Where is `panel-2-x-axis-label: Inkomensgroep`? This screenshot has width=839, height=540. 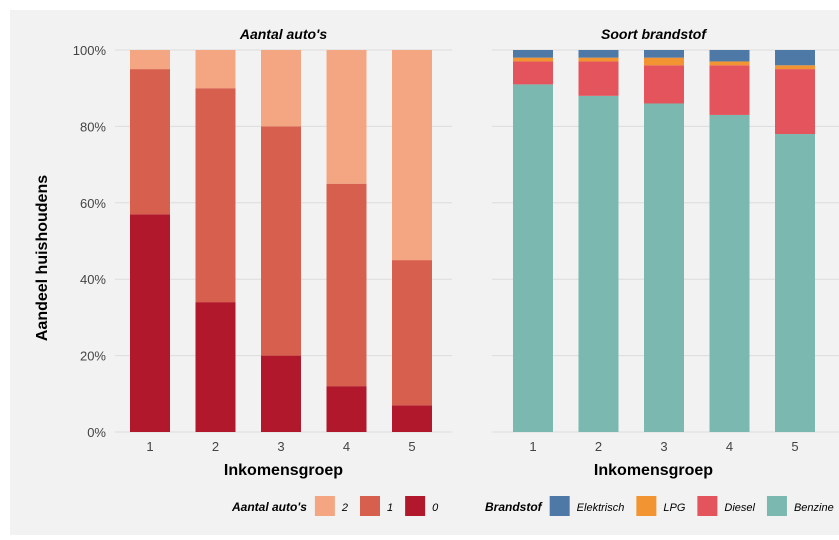
panel-2-x-axis-label: Inkomensgroep is located at coordinates (653, 470).